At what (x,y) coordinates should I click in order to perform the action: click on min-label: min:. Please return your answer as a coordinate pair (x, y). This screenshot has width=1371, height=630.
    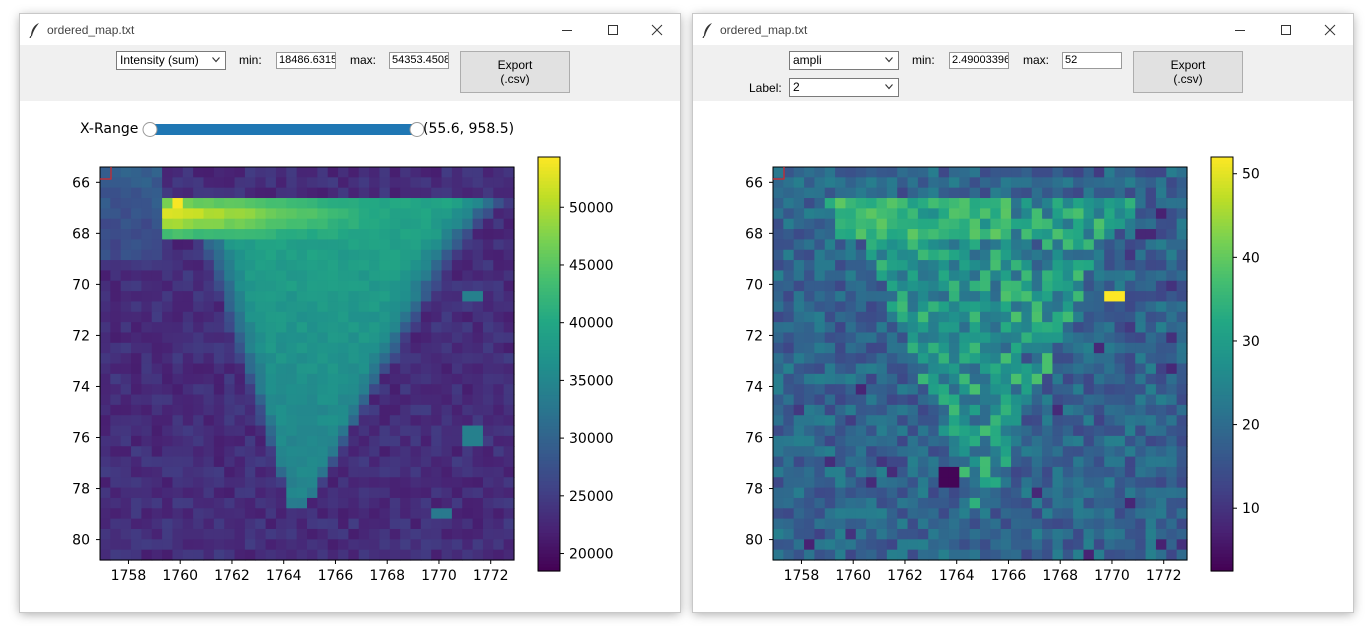
    Looking at the image, I should click on (923, 60).